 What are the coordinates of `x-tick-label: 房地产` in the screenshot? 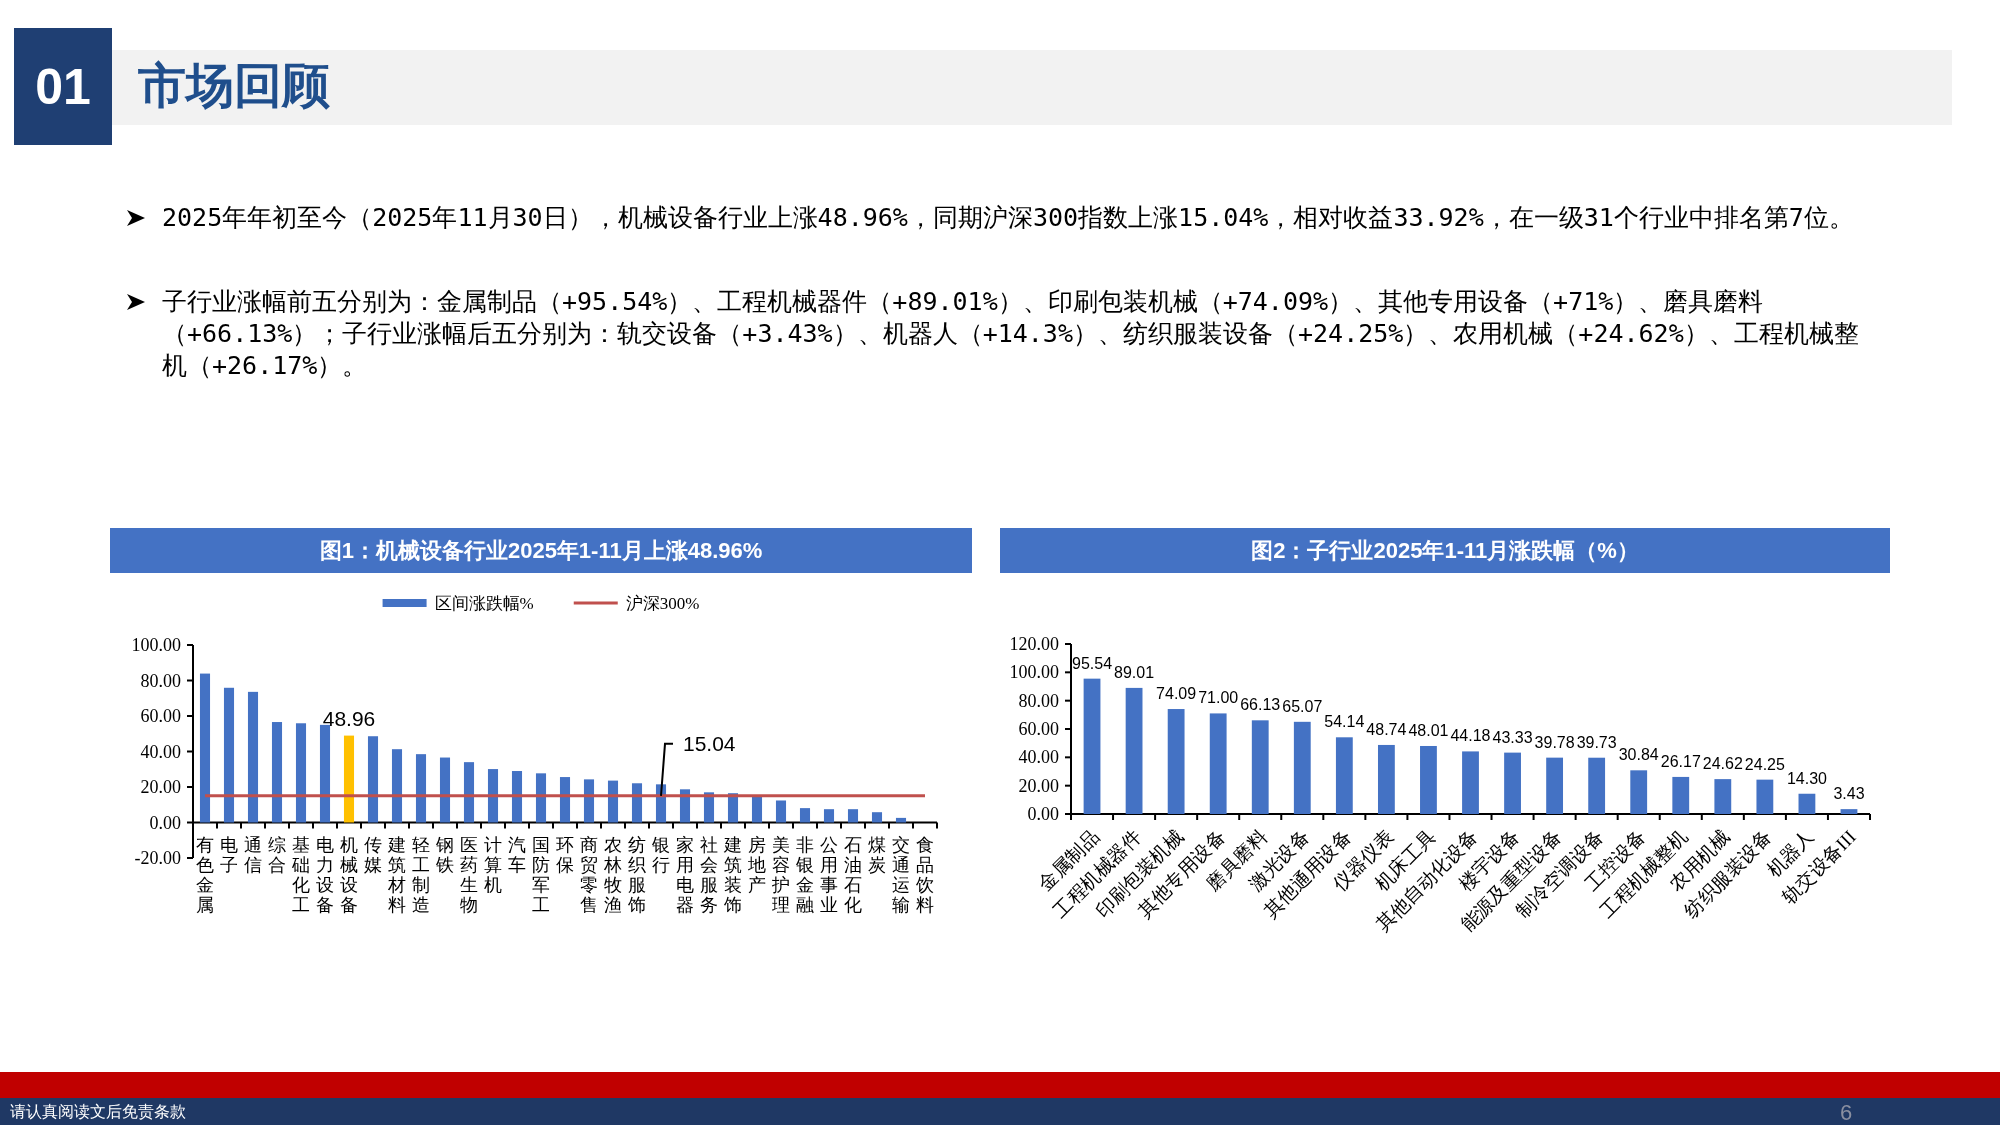 It's located at (756, 864).